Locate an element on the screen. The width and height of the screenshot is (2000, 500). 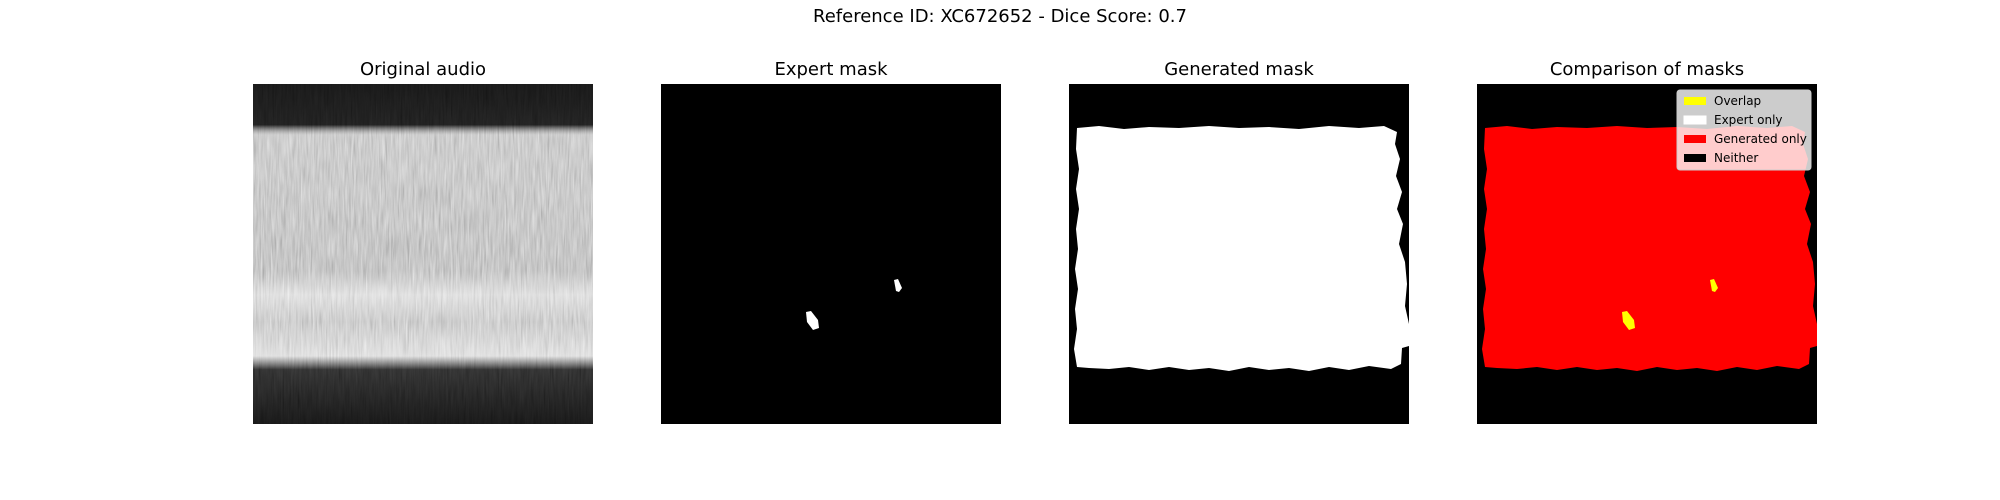
generated-mask-title: Generated mask is located at coordinates (1239, 69).